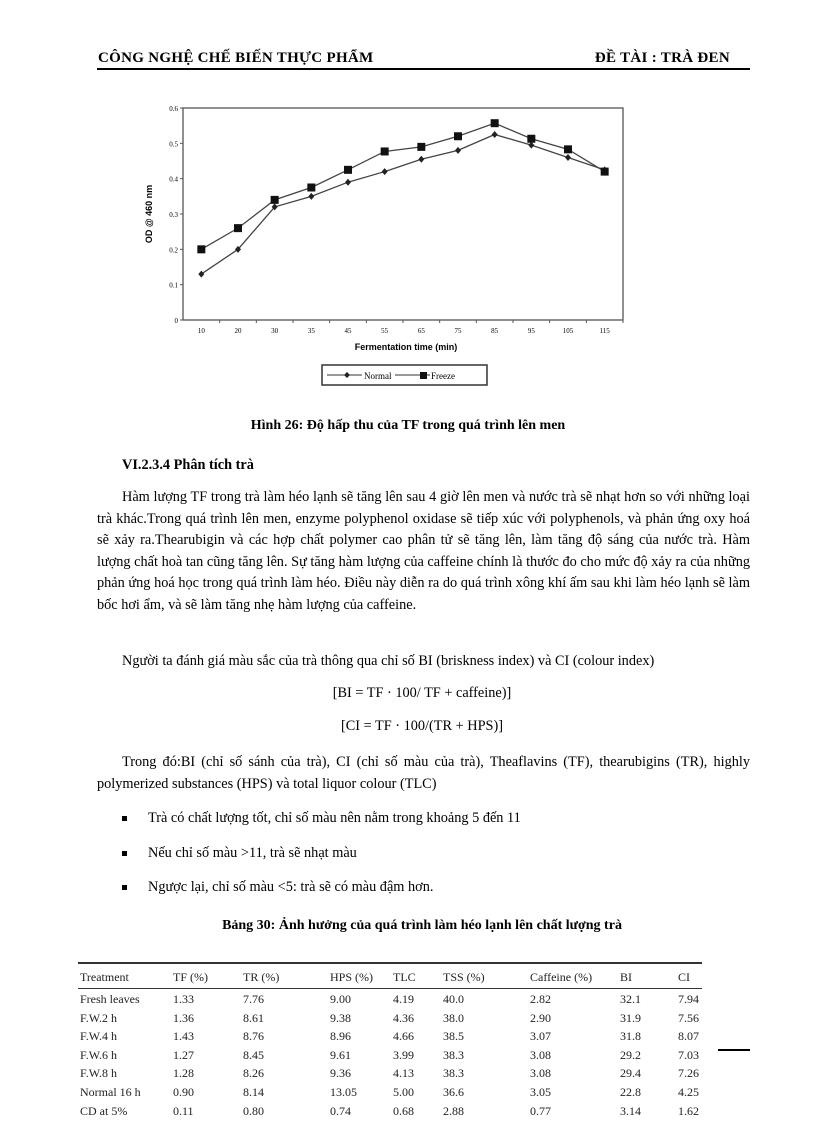 This screenshot has height=1123, width=816. I want to click on plot-area, so click(403, 214).